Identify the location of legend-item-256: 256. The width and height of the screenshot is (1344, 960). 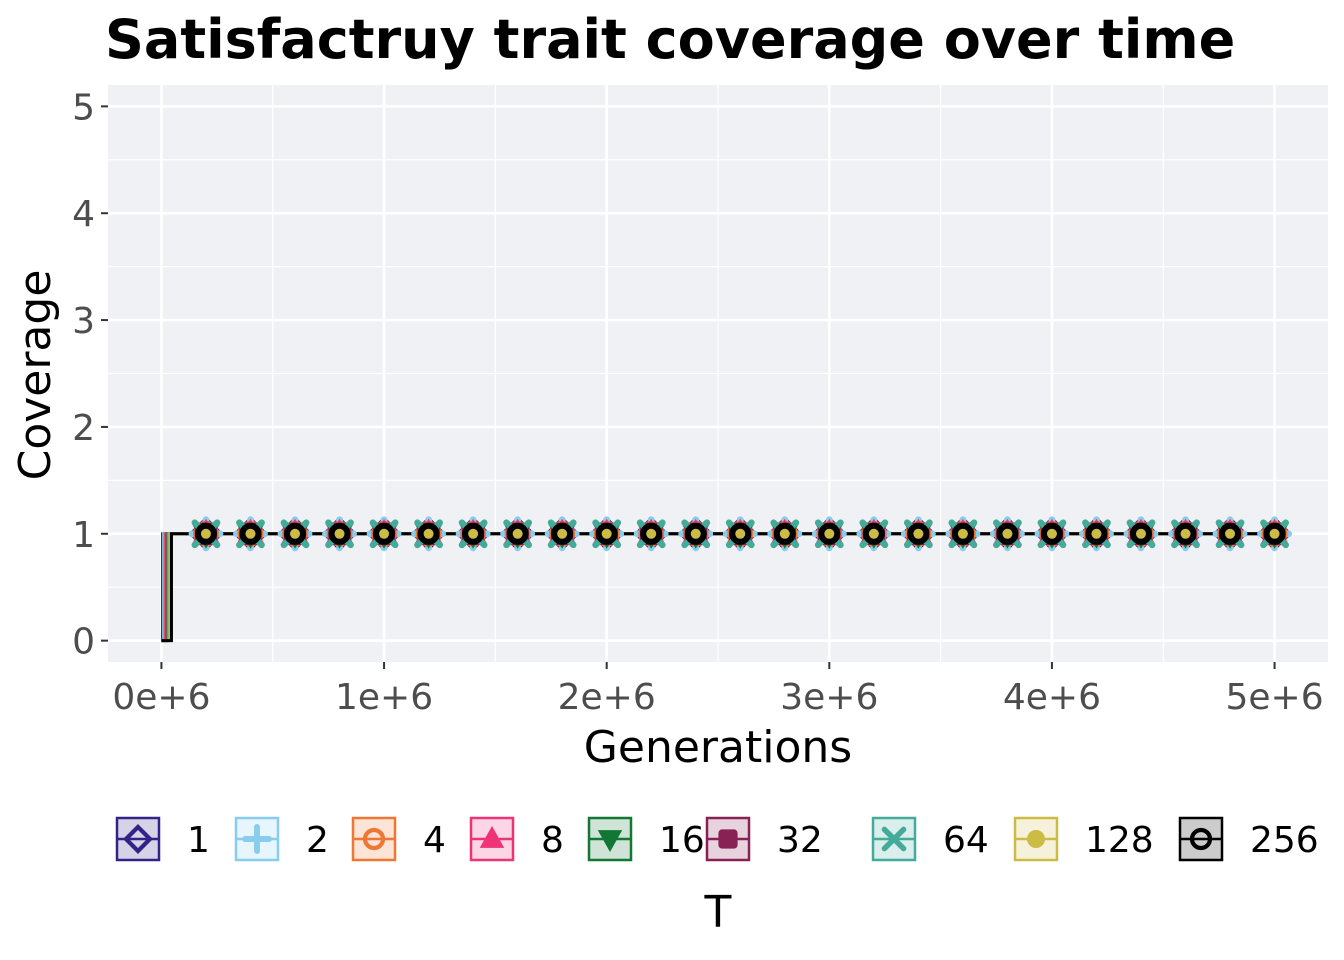
(1248, 839).